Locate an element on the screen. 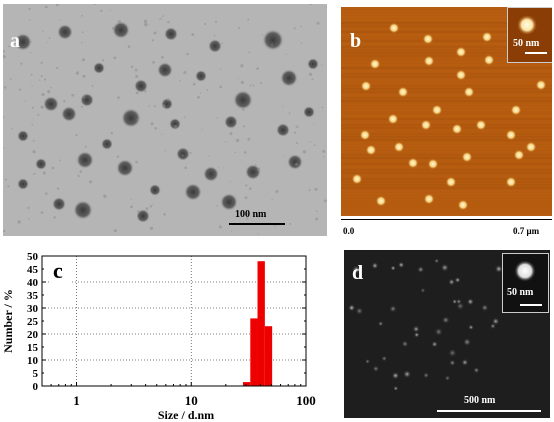  sem-image-panel: d 50 nm 500 nm is located at coordinates (447, 334).